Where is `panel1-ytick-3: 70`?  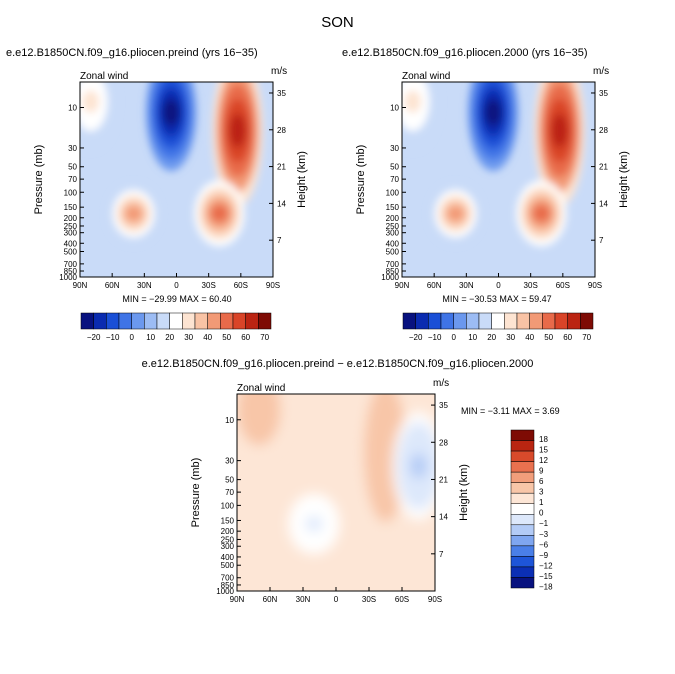 panel1-ytick-3: 70 is located at coordinates (72, 179).